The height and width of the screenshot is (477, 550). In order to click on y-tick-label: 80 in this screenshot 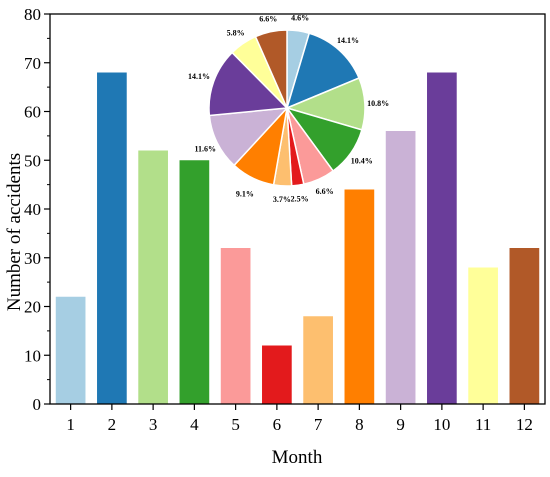, I will do `click(32, 14)`.